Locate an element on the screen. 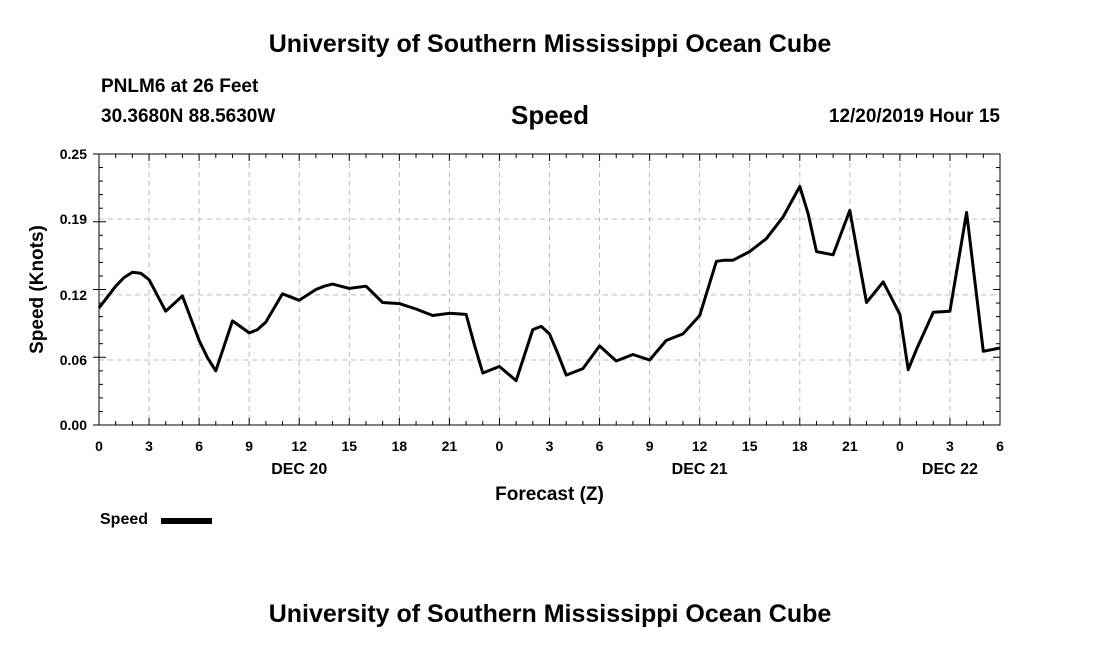  legend-label: Speed is located at coordinates (124, 519).